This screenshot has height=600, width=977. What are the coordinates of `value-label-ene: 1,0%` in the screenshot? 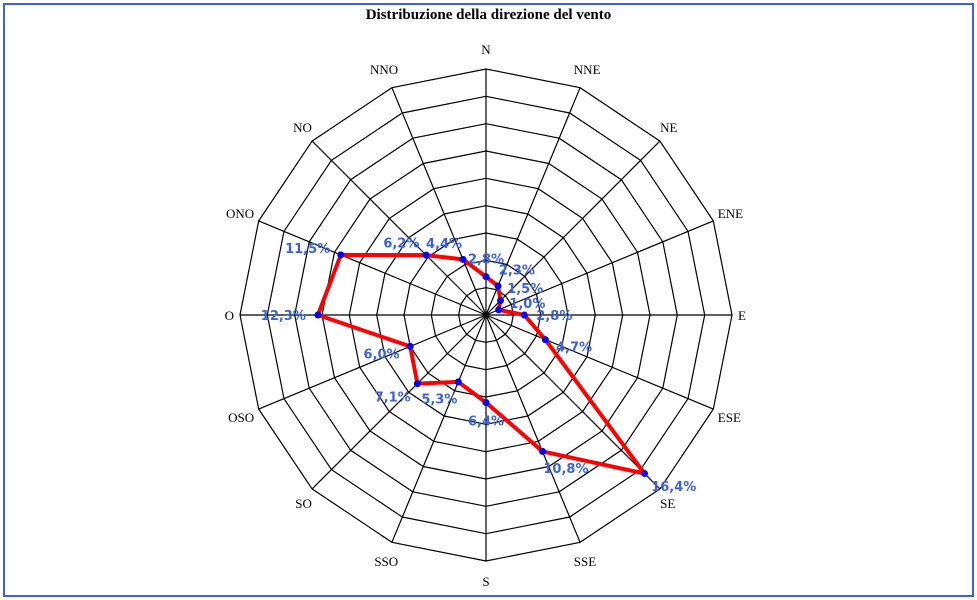 It's located at (527, 304).